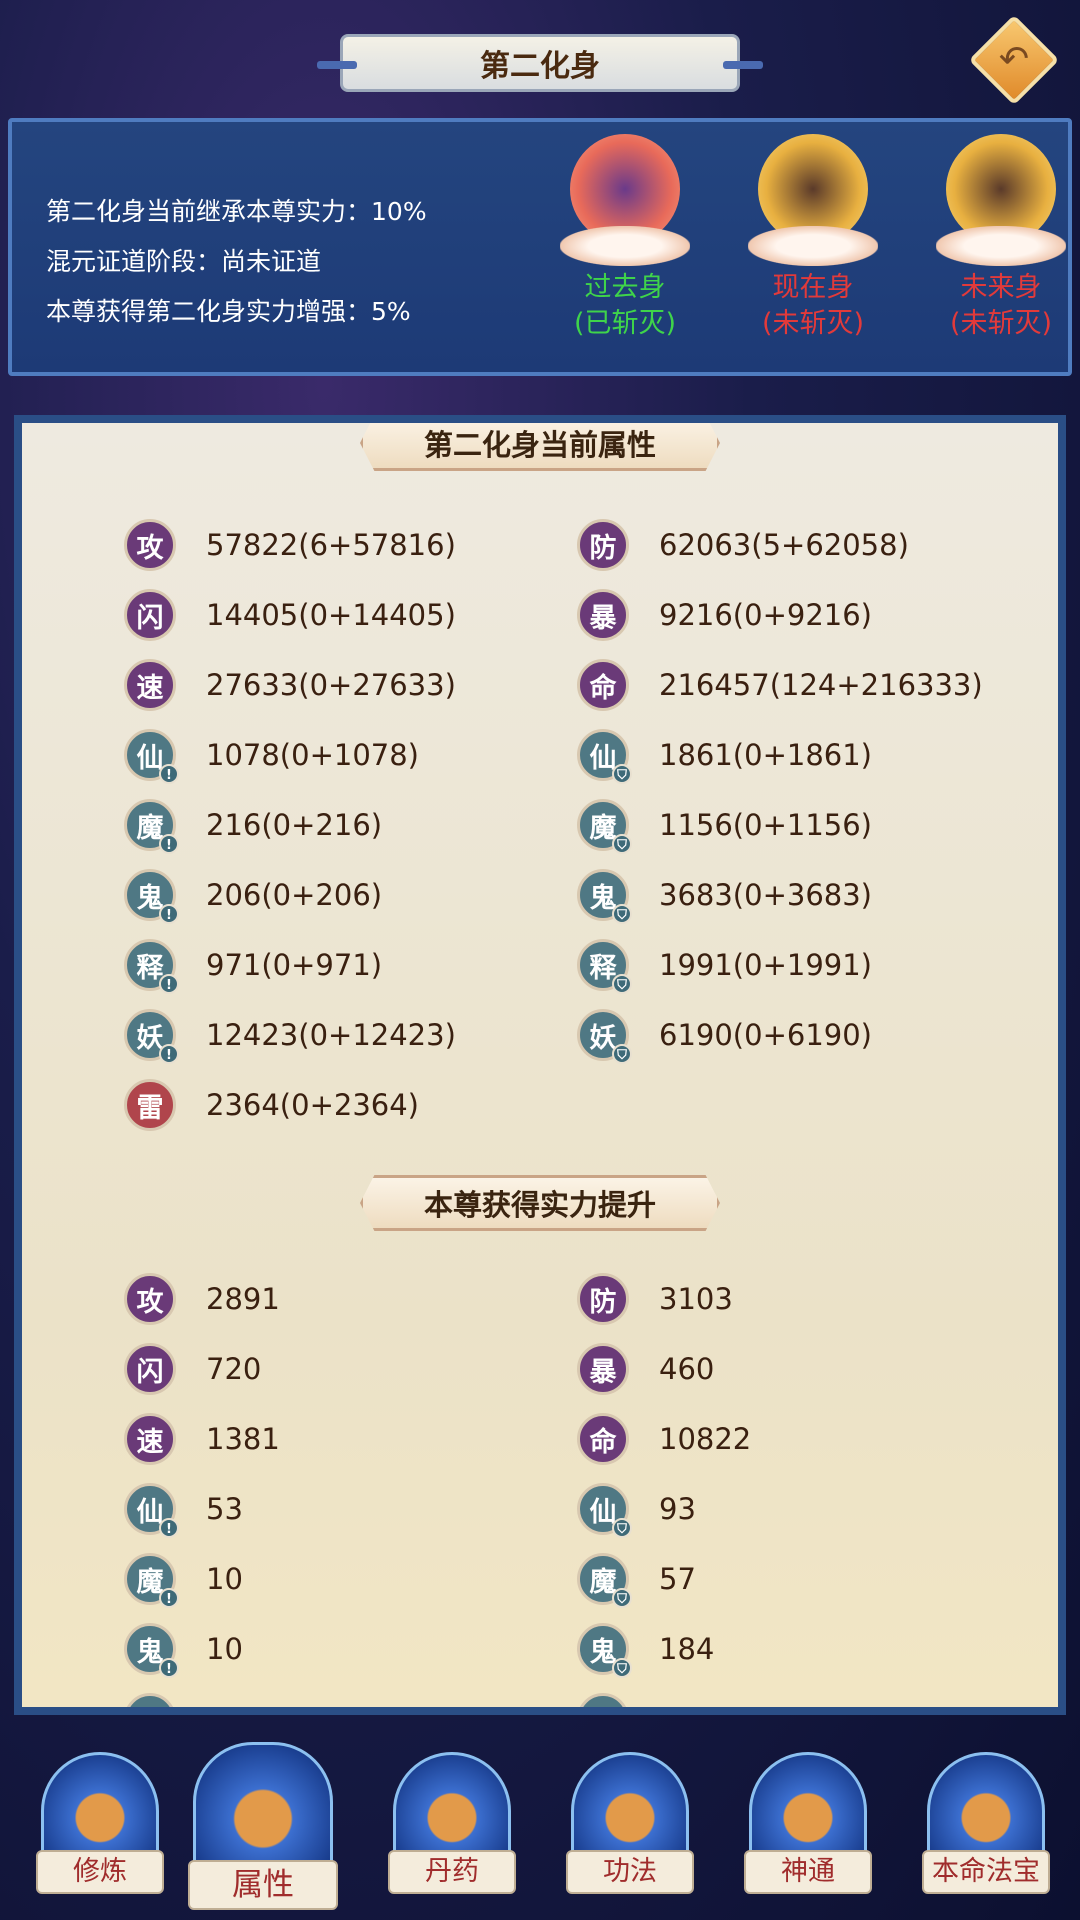  What do you see at coordinates (183, 1579) in the screenshot?
I see `attr-row: 魔! 10` at bounding box center [183, 1579].